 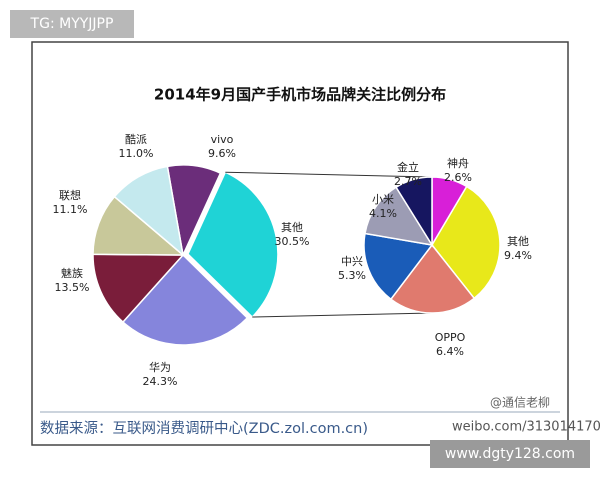 What do you see at coordinates (222, 139) in the screenshot?
I see `slice-label: vivo` at bounding box center [222, 139].